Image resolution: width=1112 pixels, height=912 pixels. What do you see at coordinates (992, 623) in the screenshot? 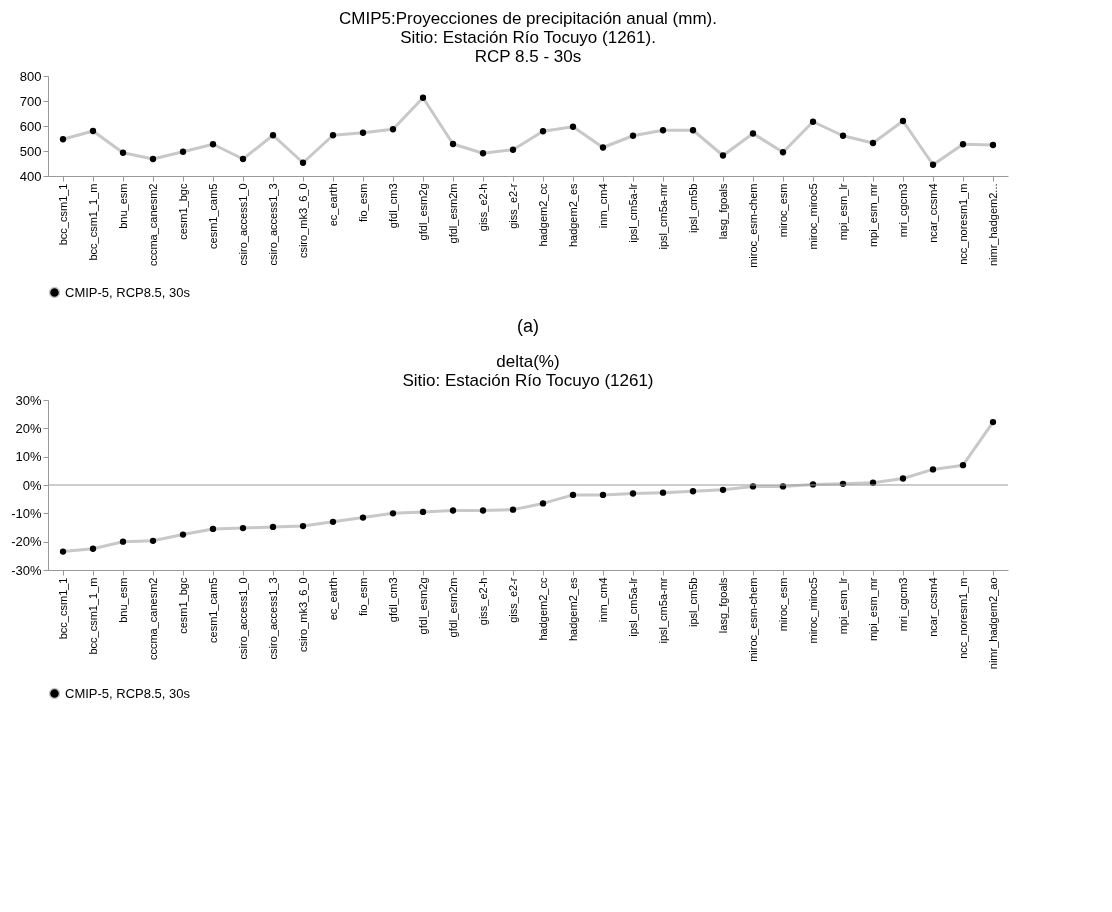
I see `x-tick-label: nimr_hadgem2_ao` at bounding box center [992, 623].